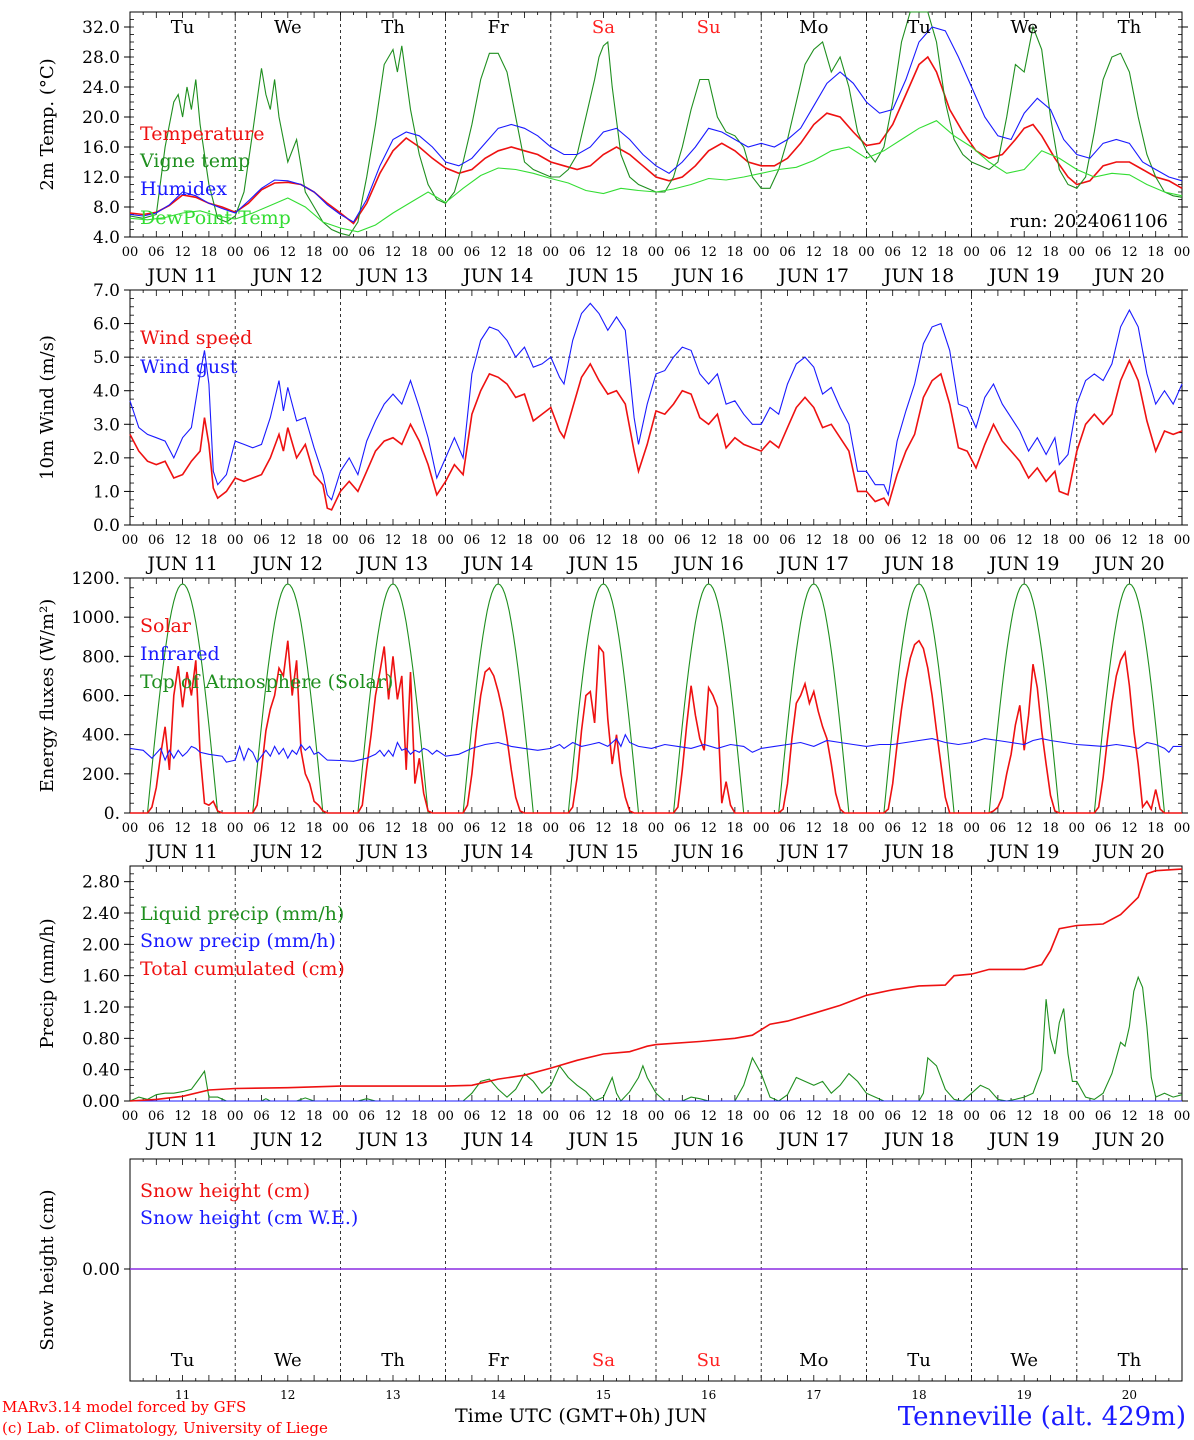  What do you see at coordinates (656, 726) in the screenshot?
I see `series-line-solar` at bounding box center [656, 726].